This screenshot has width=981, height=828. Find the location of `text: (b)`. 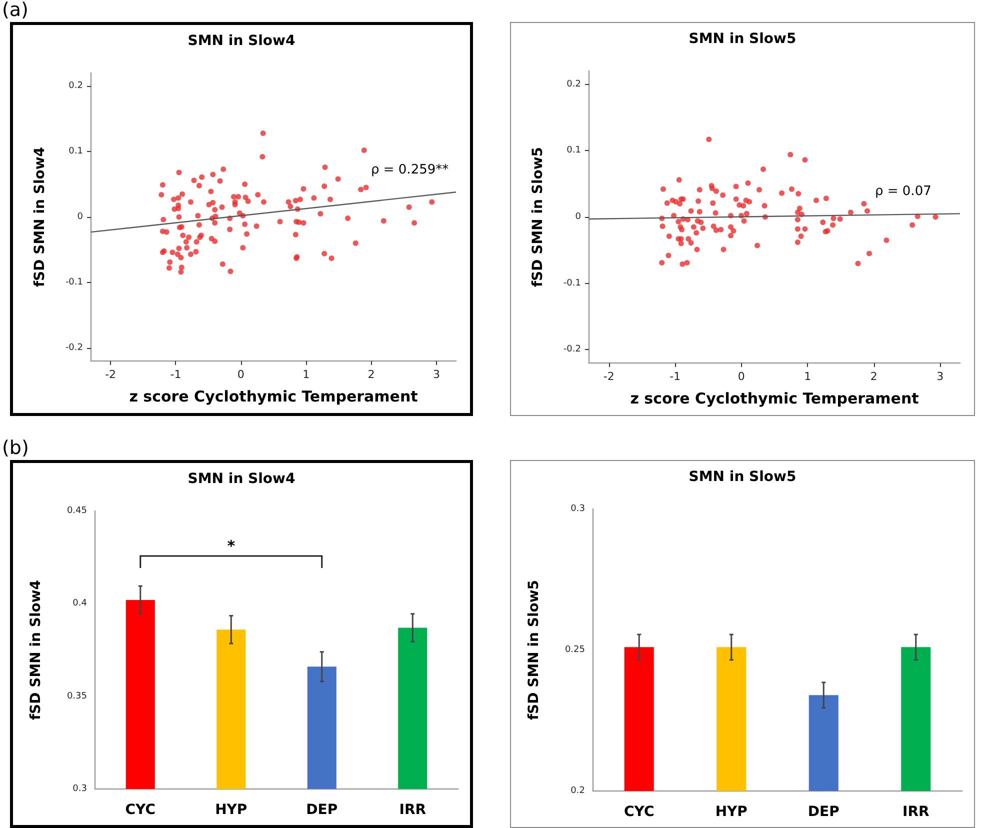

text: (b) is located at coordinates (15, 448).